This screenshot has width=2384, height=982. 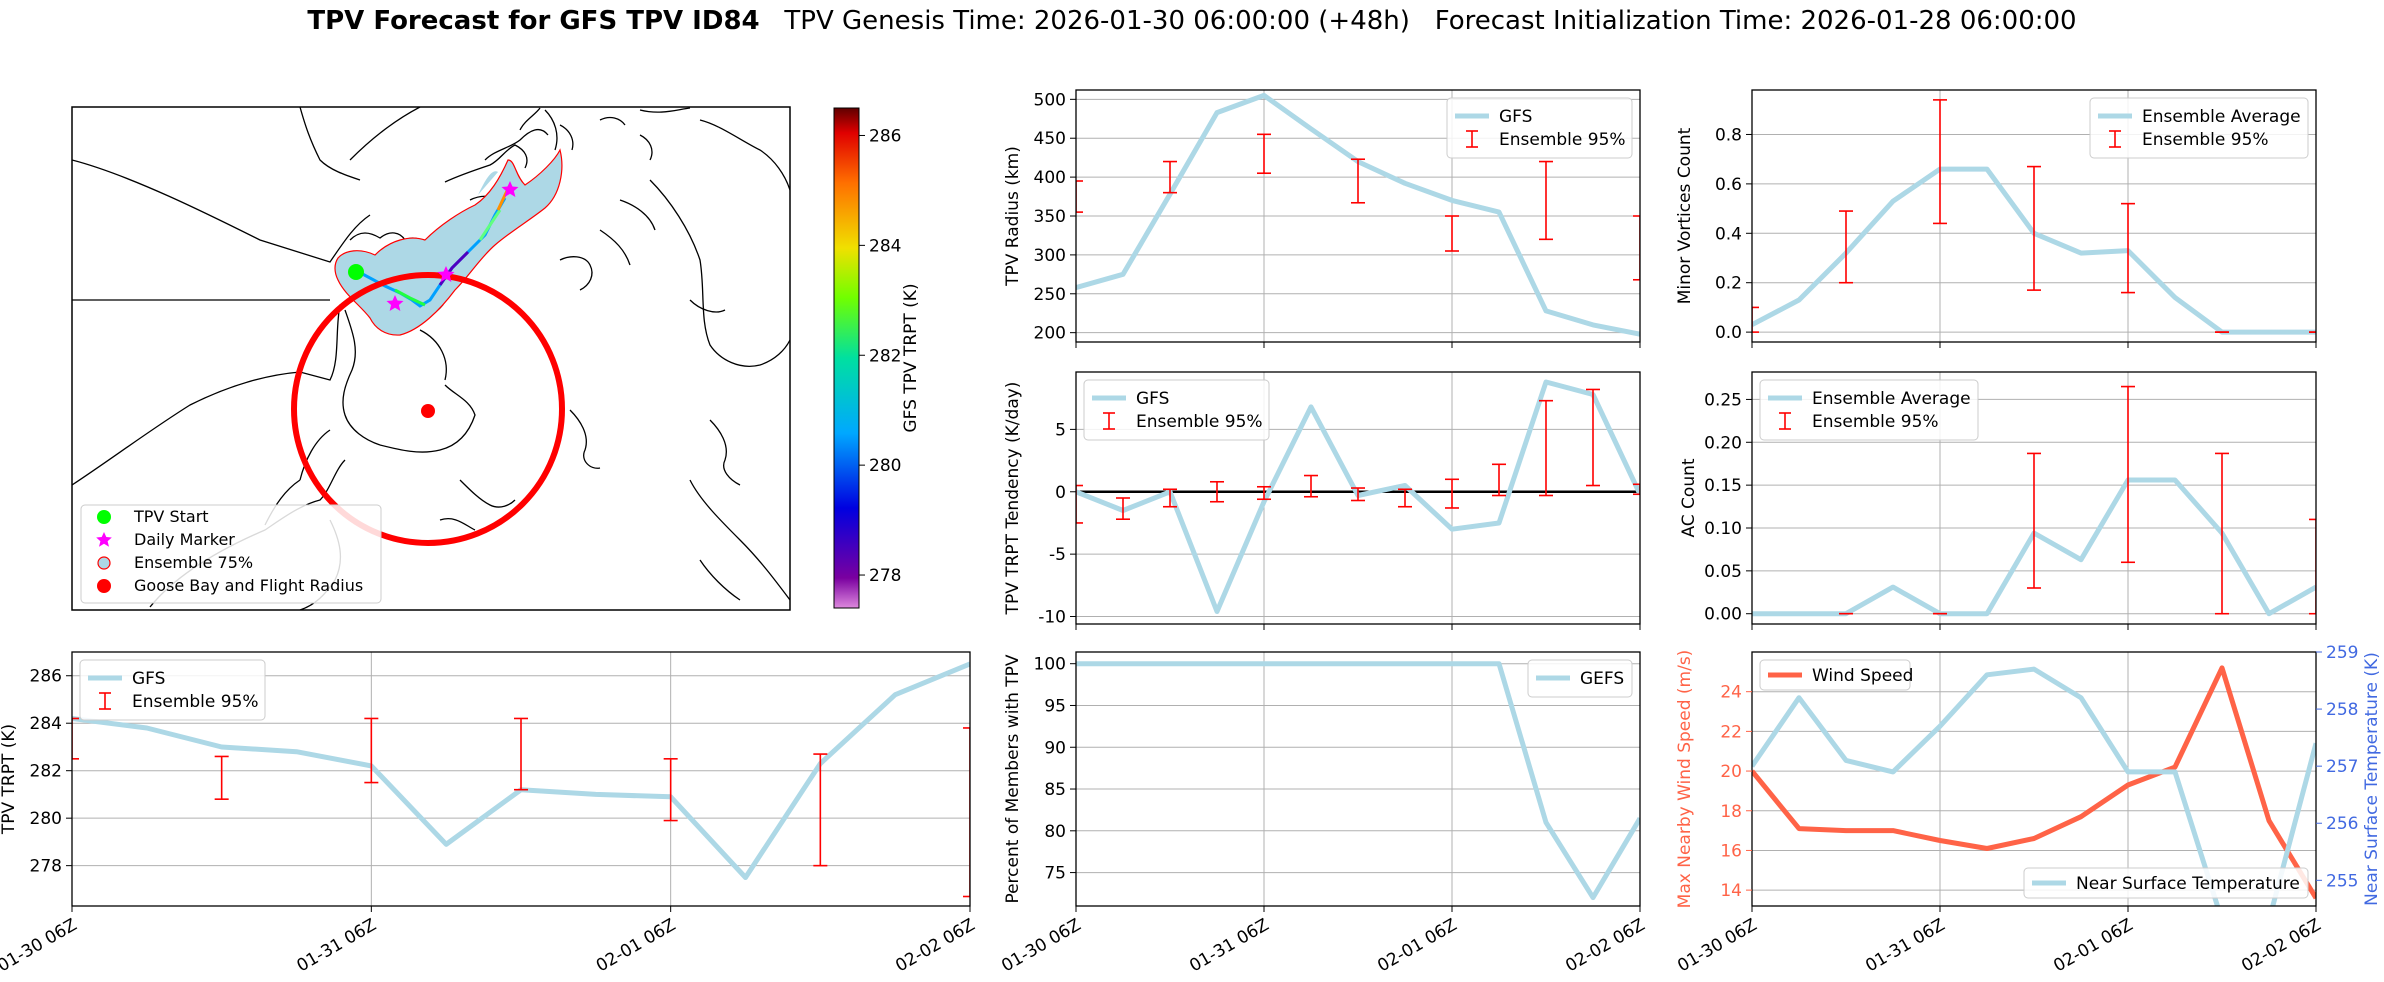 I want to click on y-tick-label: 0.0, so click(x=1728, y=333).